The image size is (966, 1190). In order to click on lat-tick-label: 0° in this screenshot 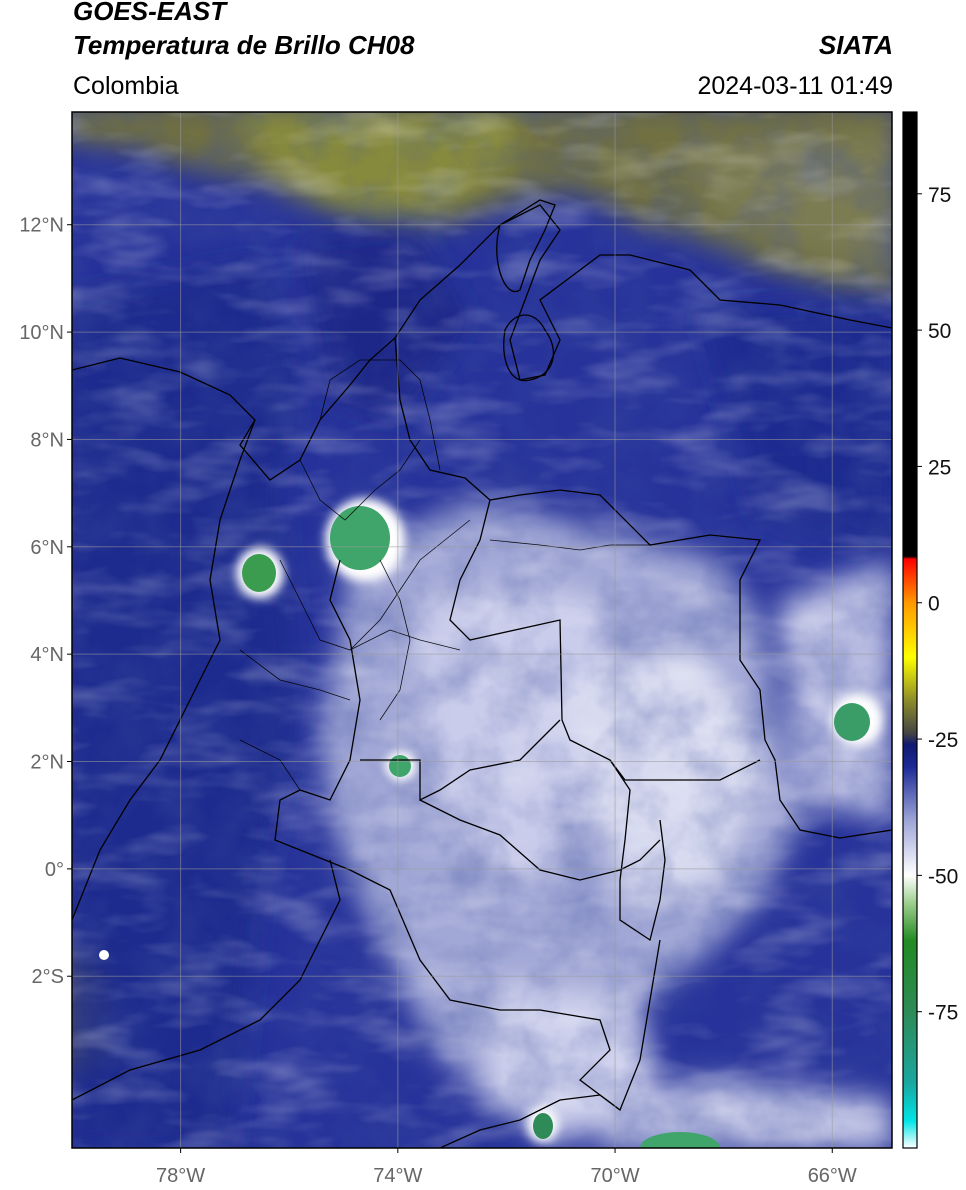, I will do `click(54, 870)`.